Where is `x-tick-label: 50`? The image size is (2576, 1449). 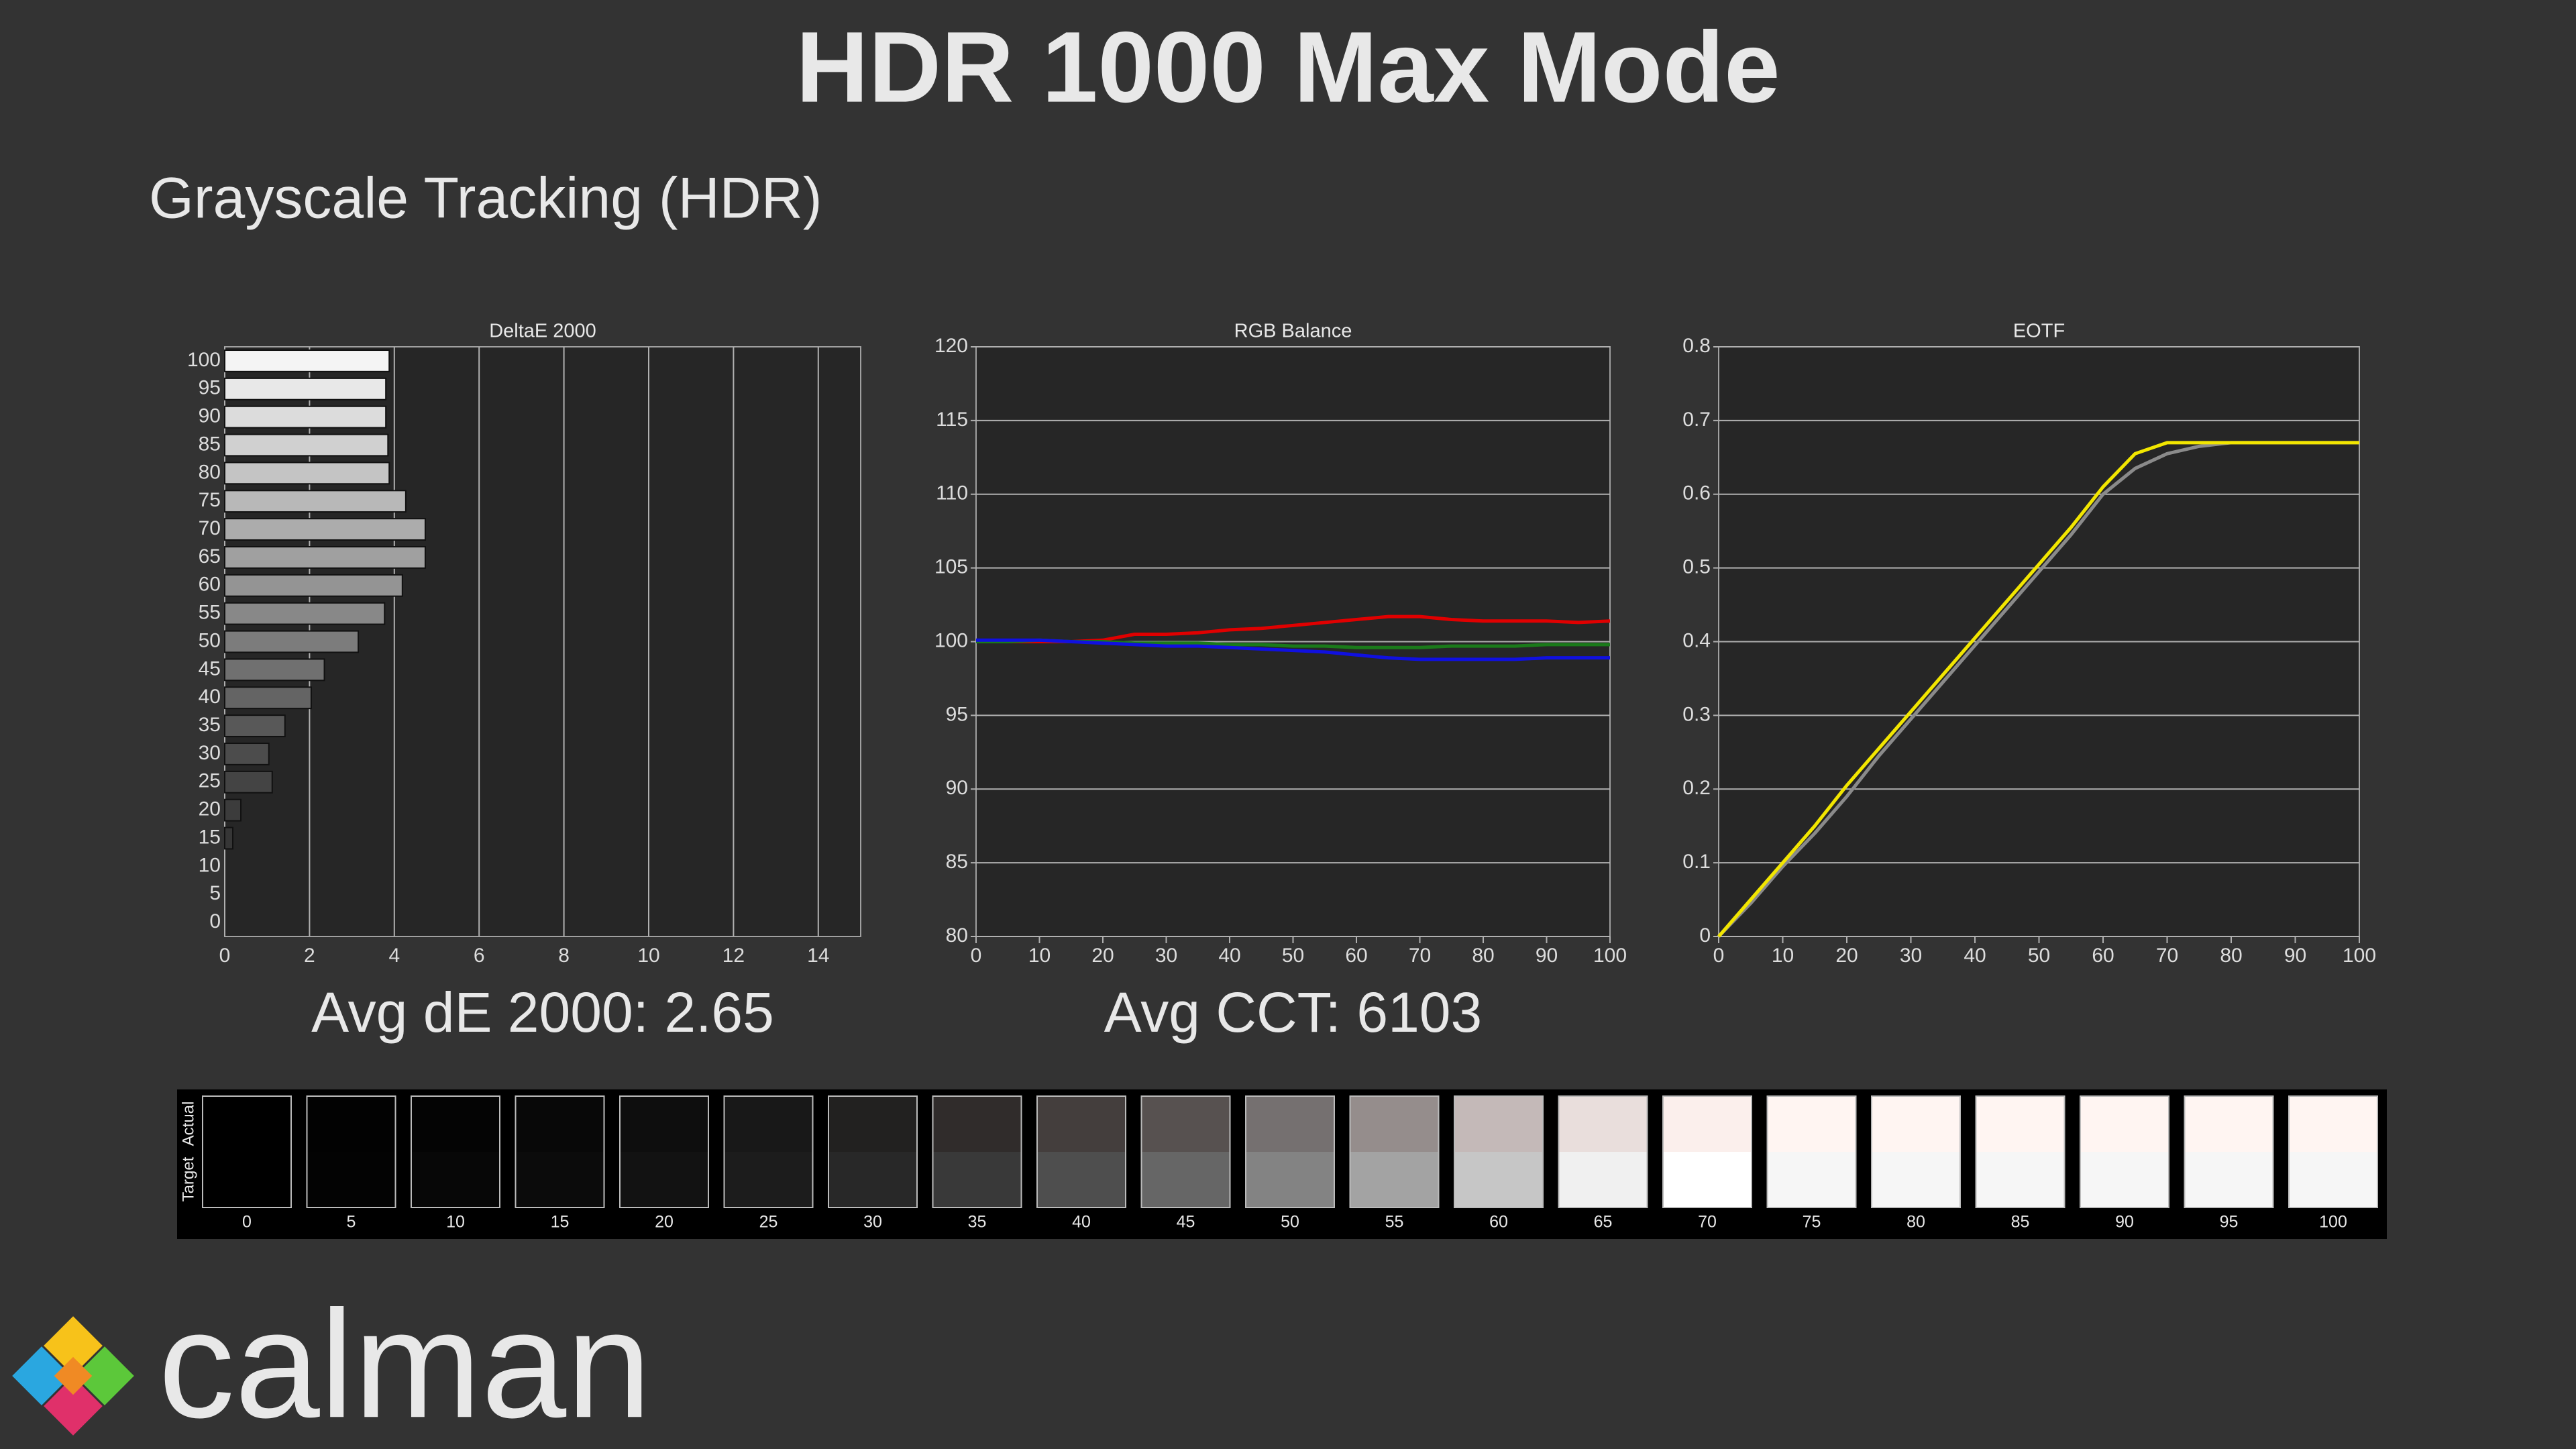
x-tick-label: 50 is located at coordinates (1293, 956).